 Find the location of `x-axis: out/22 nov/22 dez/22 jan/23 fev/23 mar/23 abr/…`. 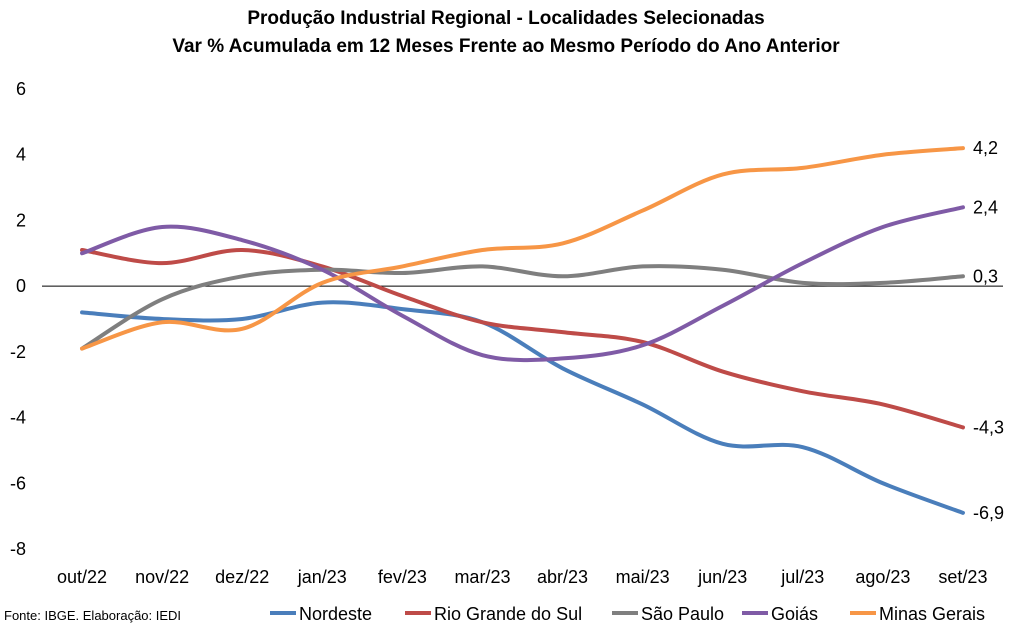

x-axis: out/22 nov/22 dez/22 jan/23 fev/23 mar/23 abr/… is located at coordinates (522, 577).